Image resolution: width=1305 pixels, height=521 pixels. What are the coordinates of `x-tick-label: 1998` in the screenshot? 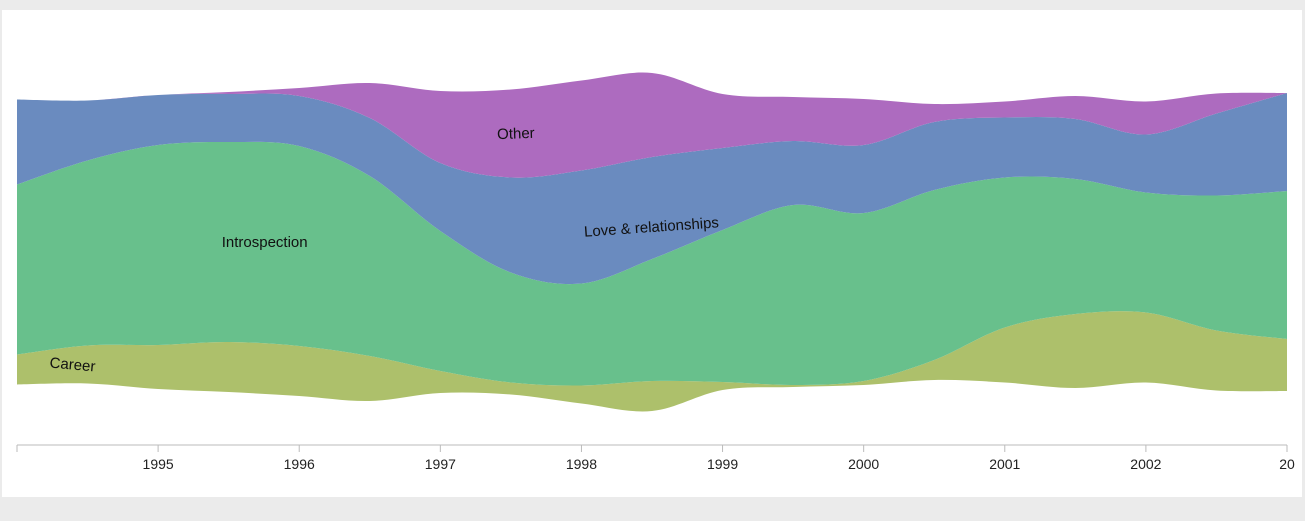 It's located at (581, 464).